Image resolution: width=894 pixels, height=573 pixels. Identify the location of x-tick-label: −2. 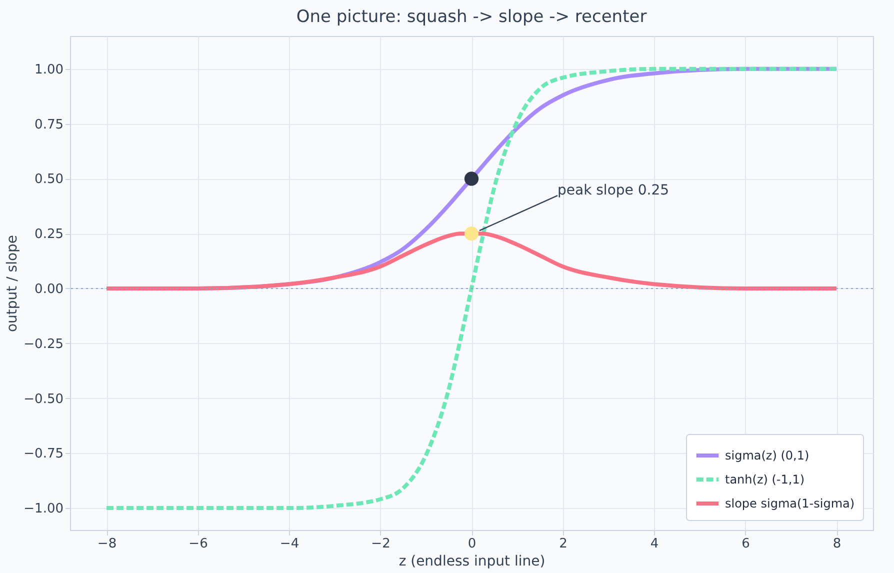
(380, 544).